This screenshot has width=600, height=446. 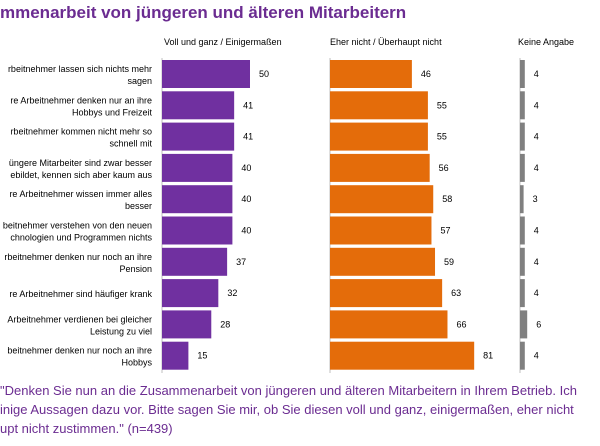 I want to click on data-label: 58, so click(x=447, y=199).